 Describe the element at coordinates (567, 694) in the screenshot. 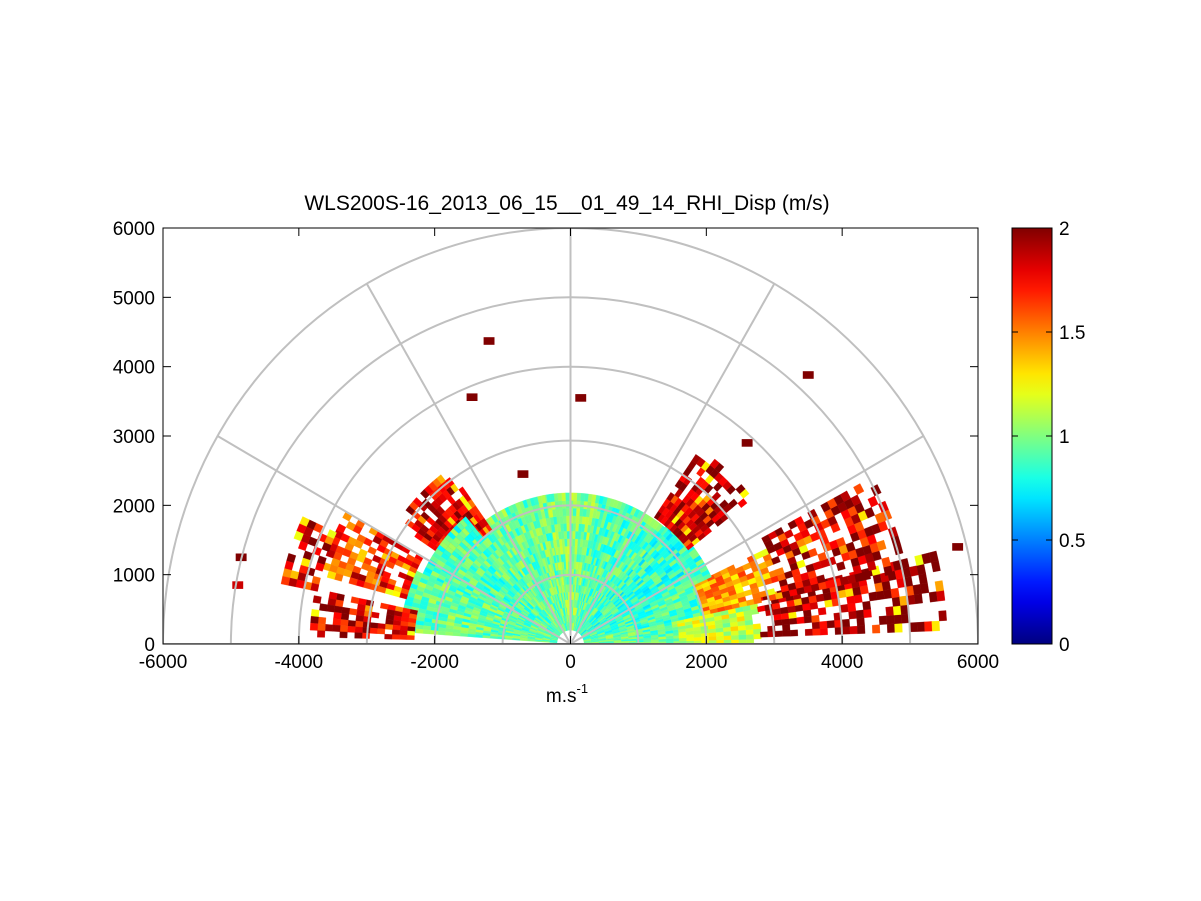

I see `x-axis-label: m.s-1` at that location.